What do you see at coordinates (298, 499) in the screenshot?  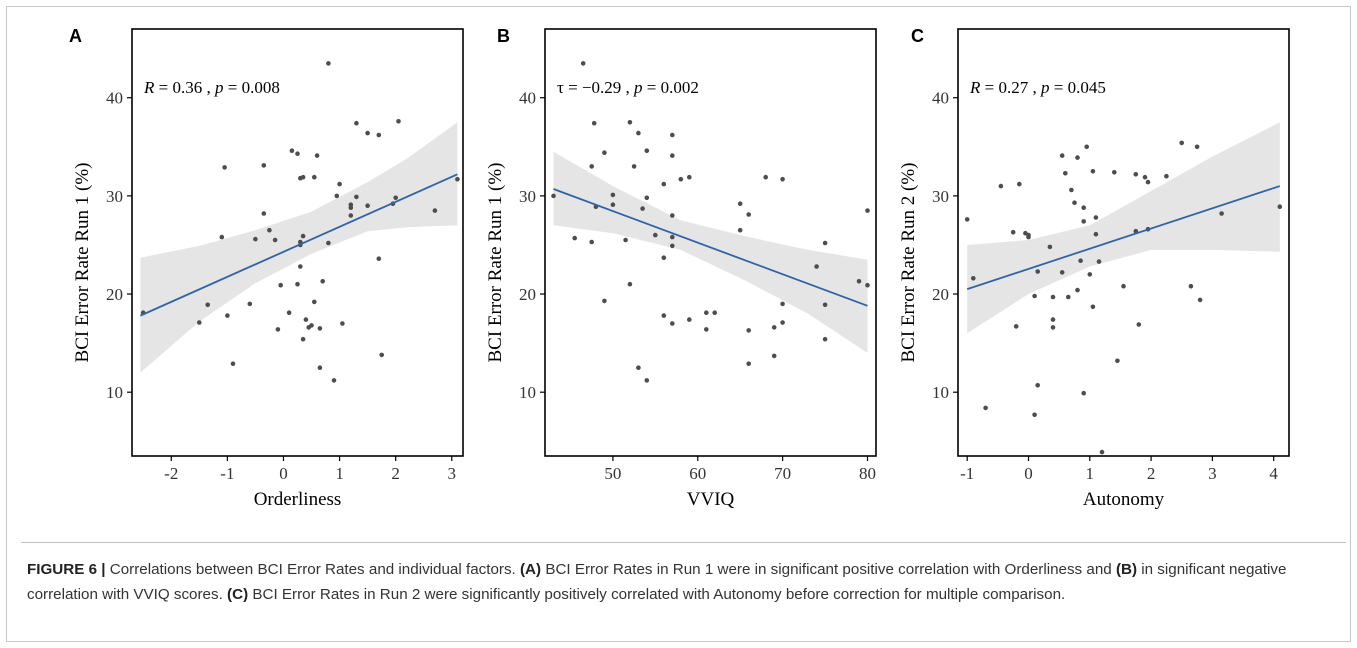 I see `x-axis-title: Orderliness` at bounding box center [298, 499].